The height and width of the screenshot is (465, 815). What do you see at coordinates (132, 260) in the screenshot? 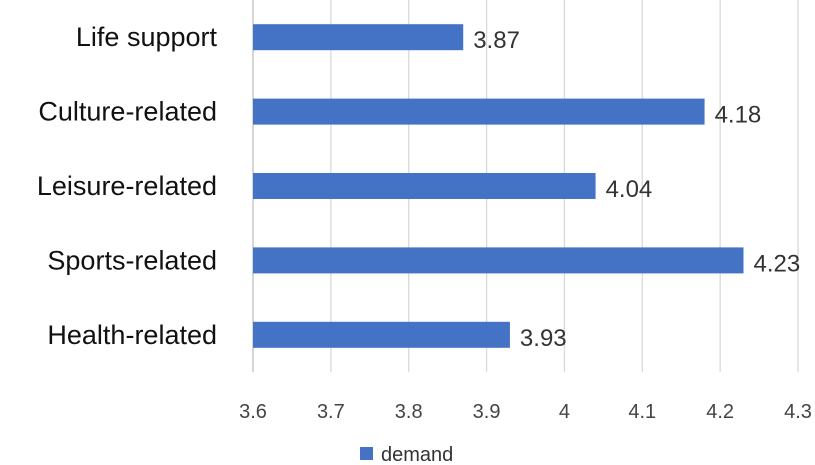
I see `category-label: Sports-related` at bounding box center [132, 260].